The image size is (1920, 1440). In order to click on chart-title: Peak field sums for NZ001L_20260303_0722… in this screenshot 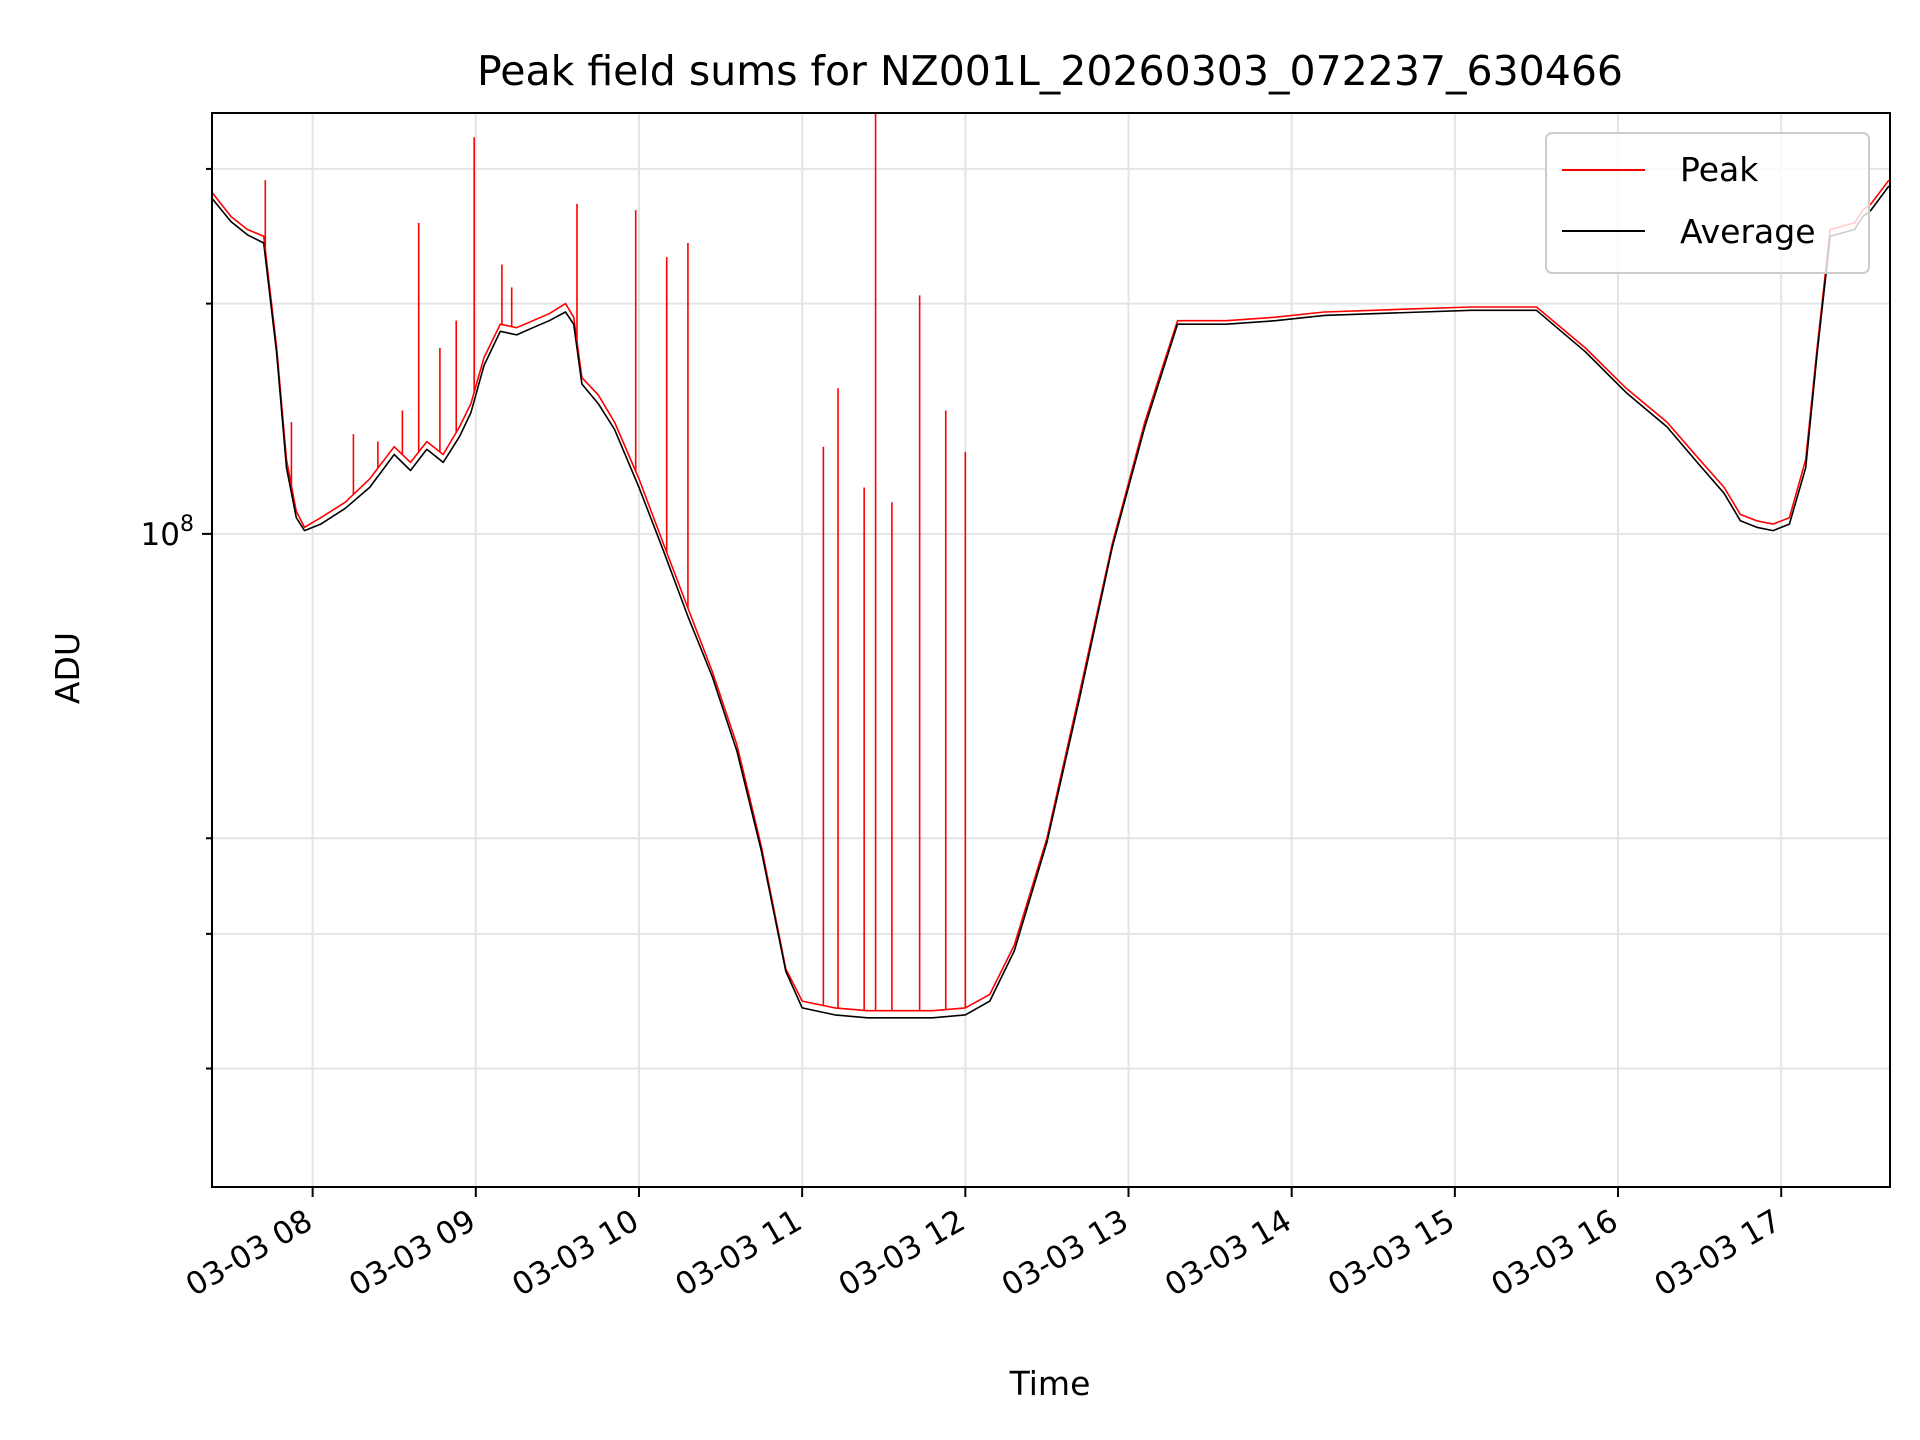, I will do `click(1050, 71)`.